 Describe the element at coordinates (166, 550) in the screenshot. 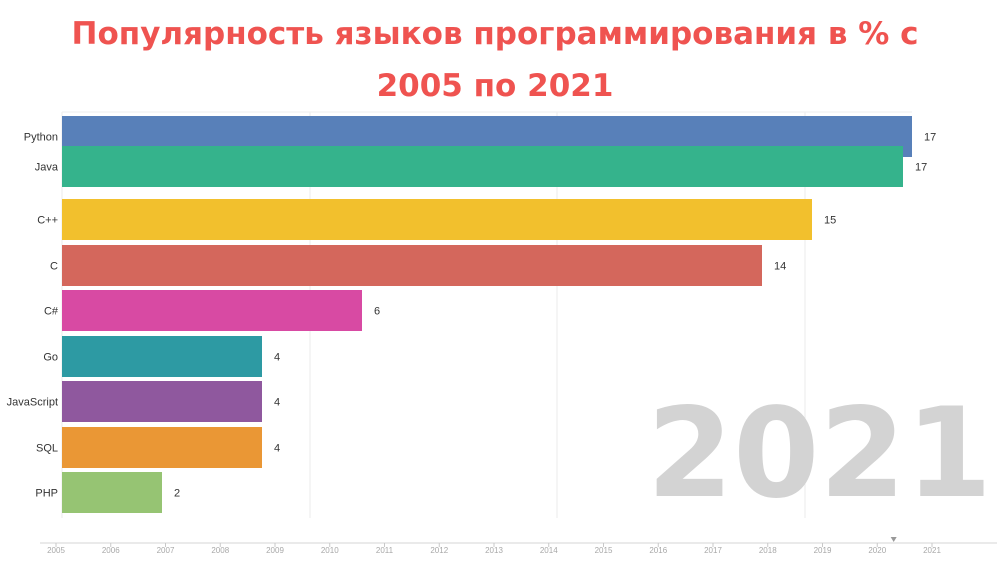

I see `timeline-label: 2007` at that location.